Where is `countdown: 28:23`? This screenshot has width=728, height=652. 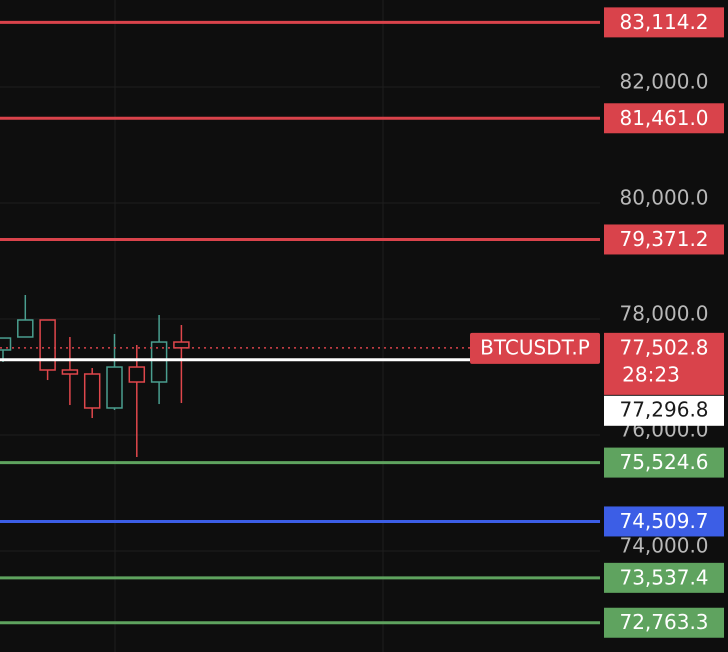
countdown: 28:23 is located at coordinates (651, 374).